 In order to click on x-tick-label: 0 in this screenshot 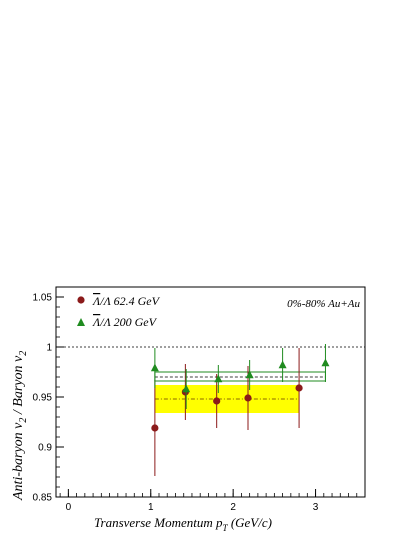, I will do `click(69, 507)`.